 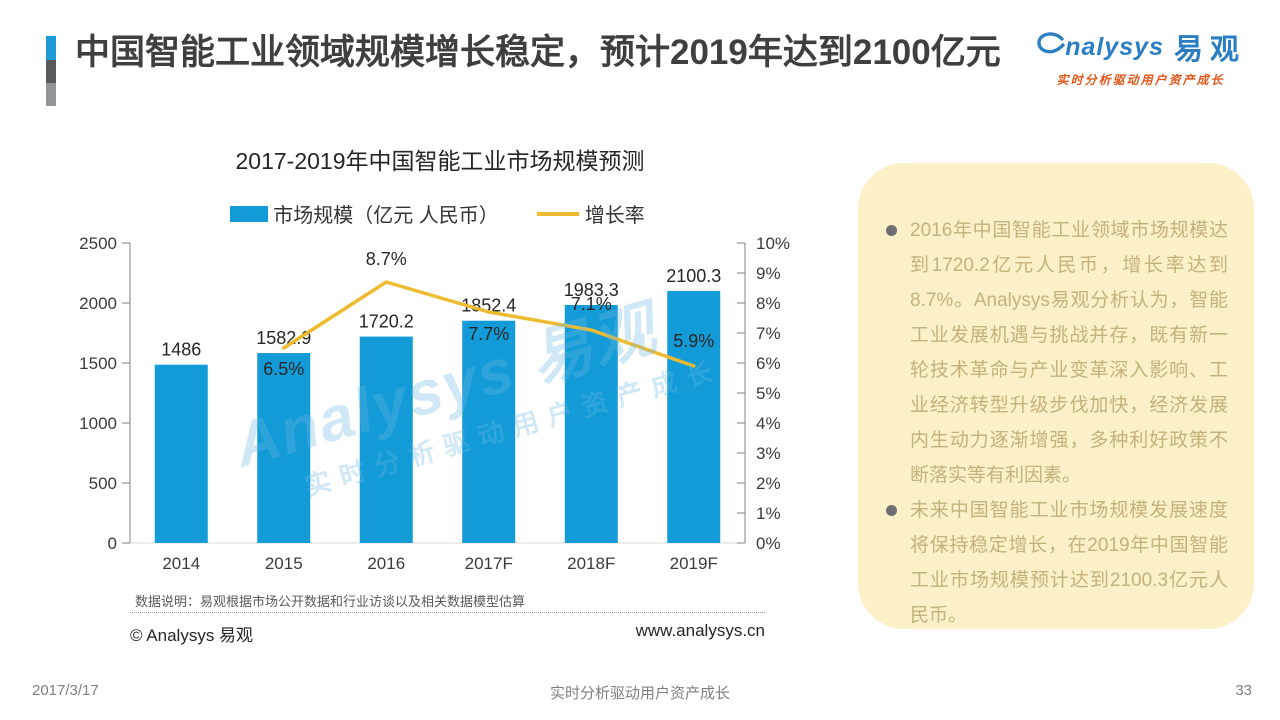 What do you see at coordinates (768, 453) in the screenshot?
I see `right-axis-tick-label: 3%` at bounding box center [768, 453].